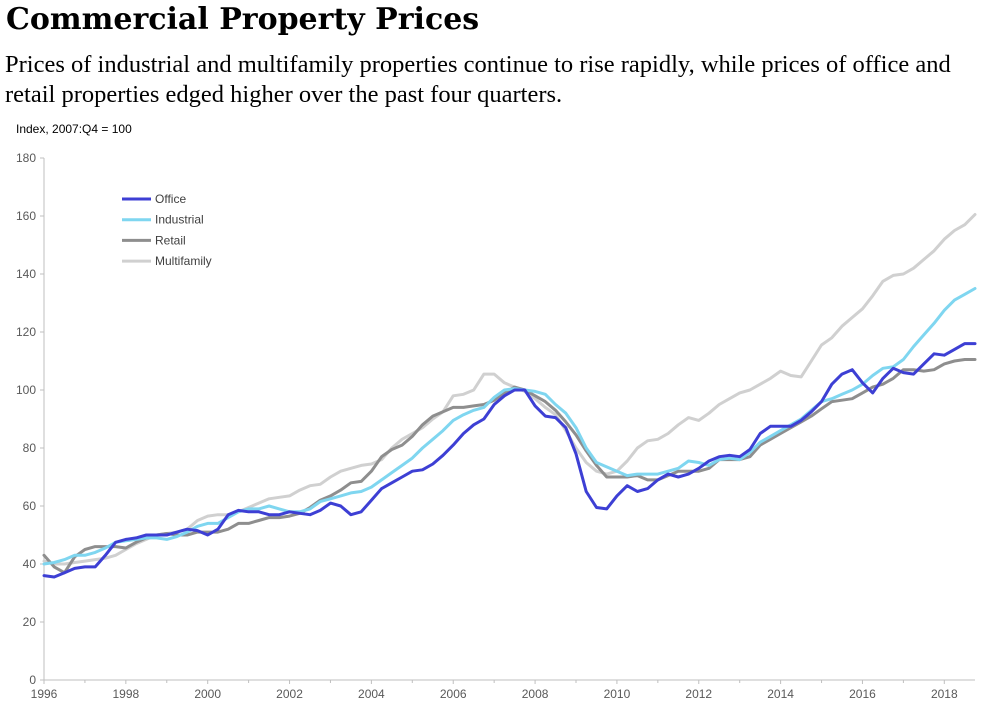 This screenshot has height=704, width=981. I want to click on x-tick-label: 2010, so click(617, 694).